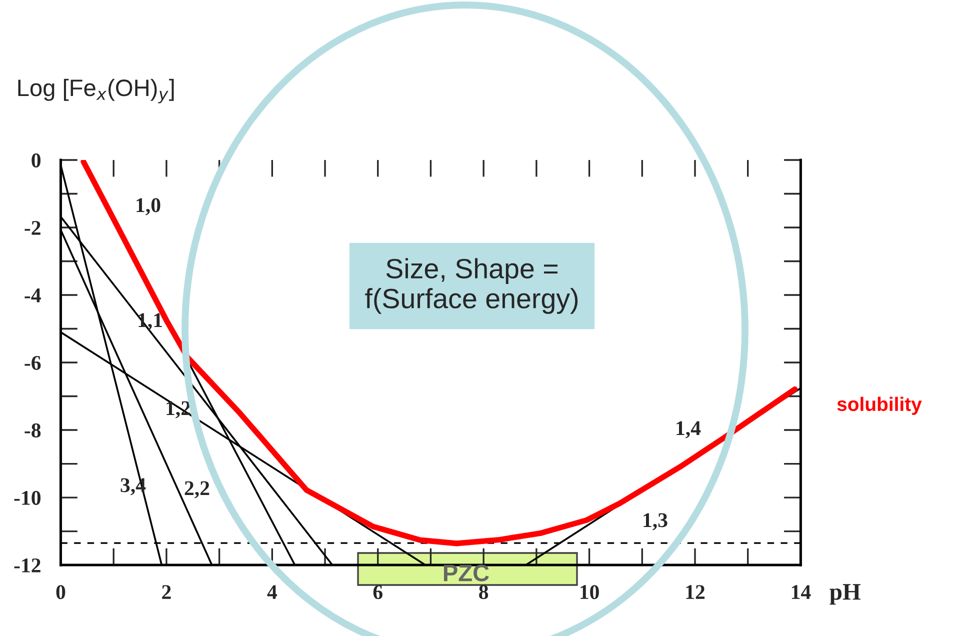  I want to click on x-axis-title: pH, so click(845, 594).